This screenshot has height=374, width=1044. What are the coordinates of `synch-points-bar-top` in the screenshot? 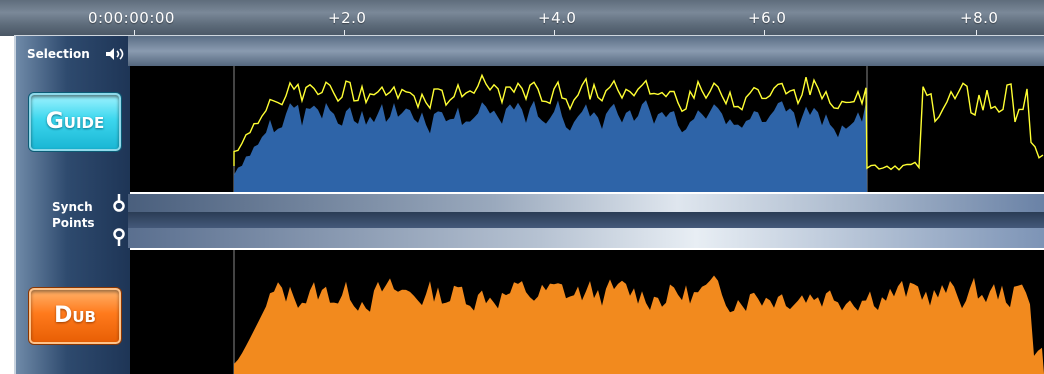 It's located at (586, 203).